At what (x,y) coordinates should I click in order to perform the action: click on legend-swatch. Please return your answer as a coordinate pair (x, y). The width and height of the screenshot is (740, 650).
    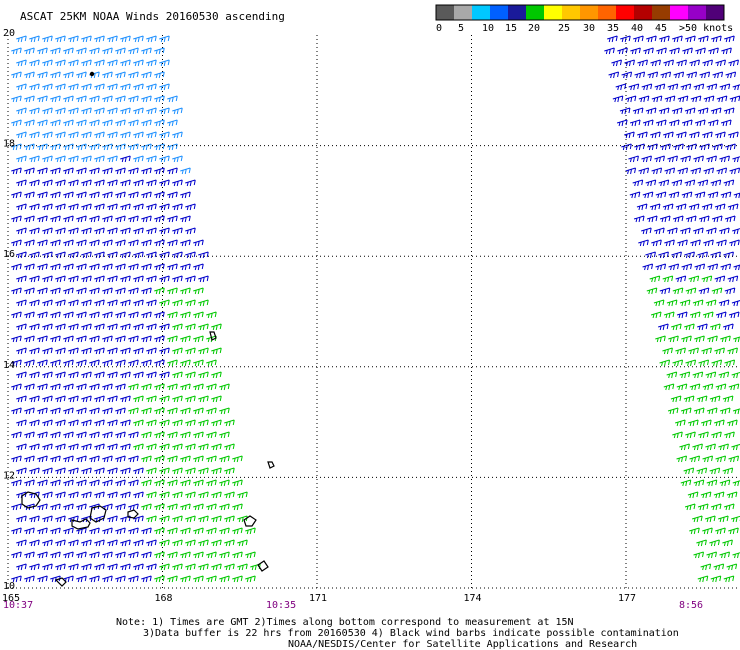
    Looking at the image, I should click on (481, 12).